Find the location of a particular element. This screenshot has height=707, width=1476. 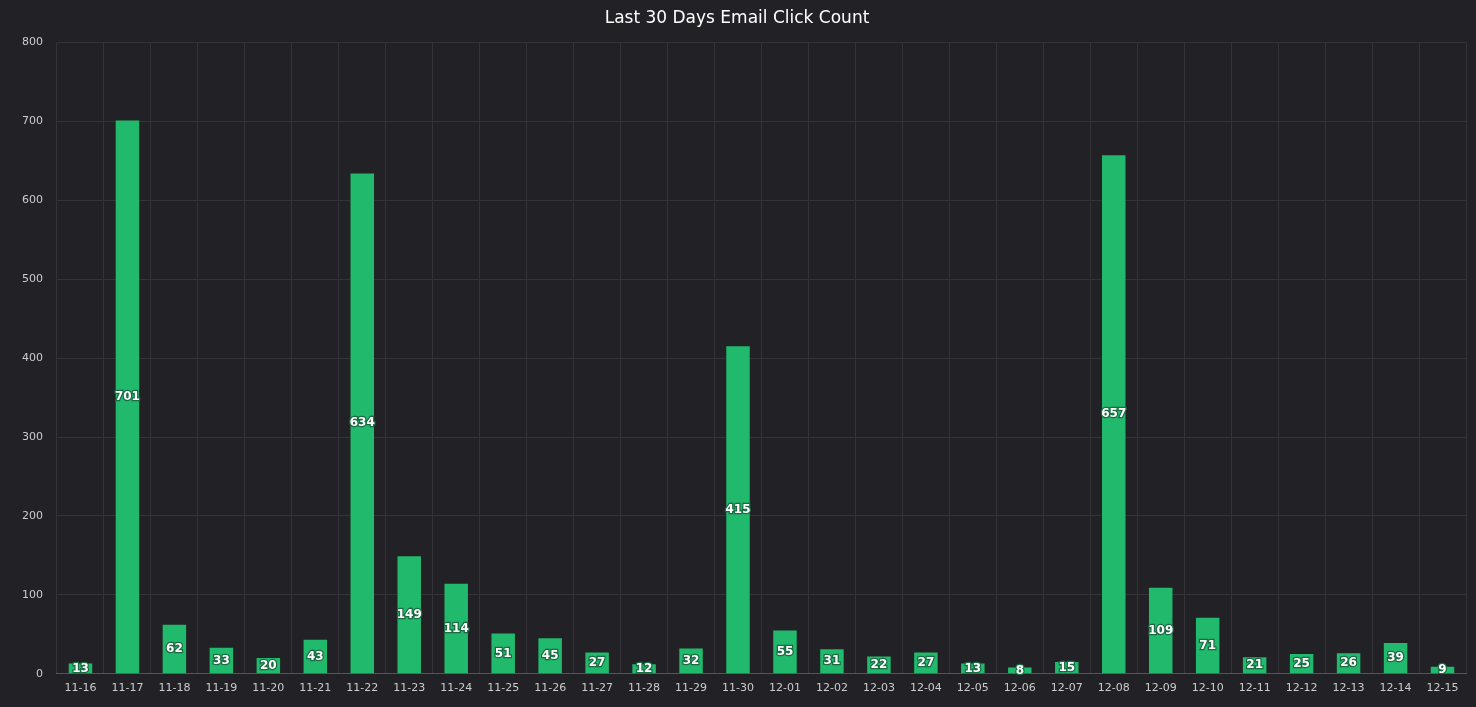

data-label: 43 is located at coordinates (315, 655).